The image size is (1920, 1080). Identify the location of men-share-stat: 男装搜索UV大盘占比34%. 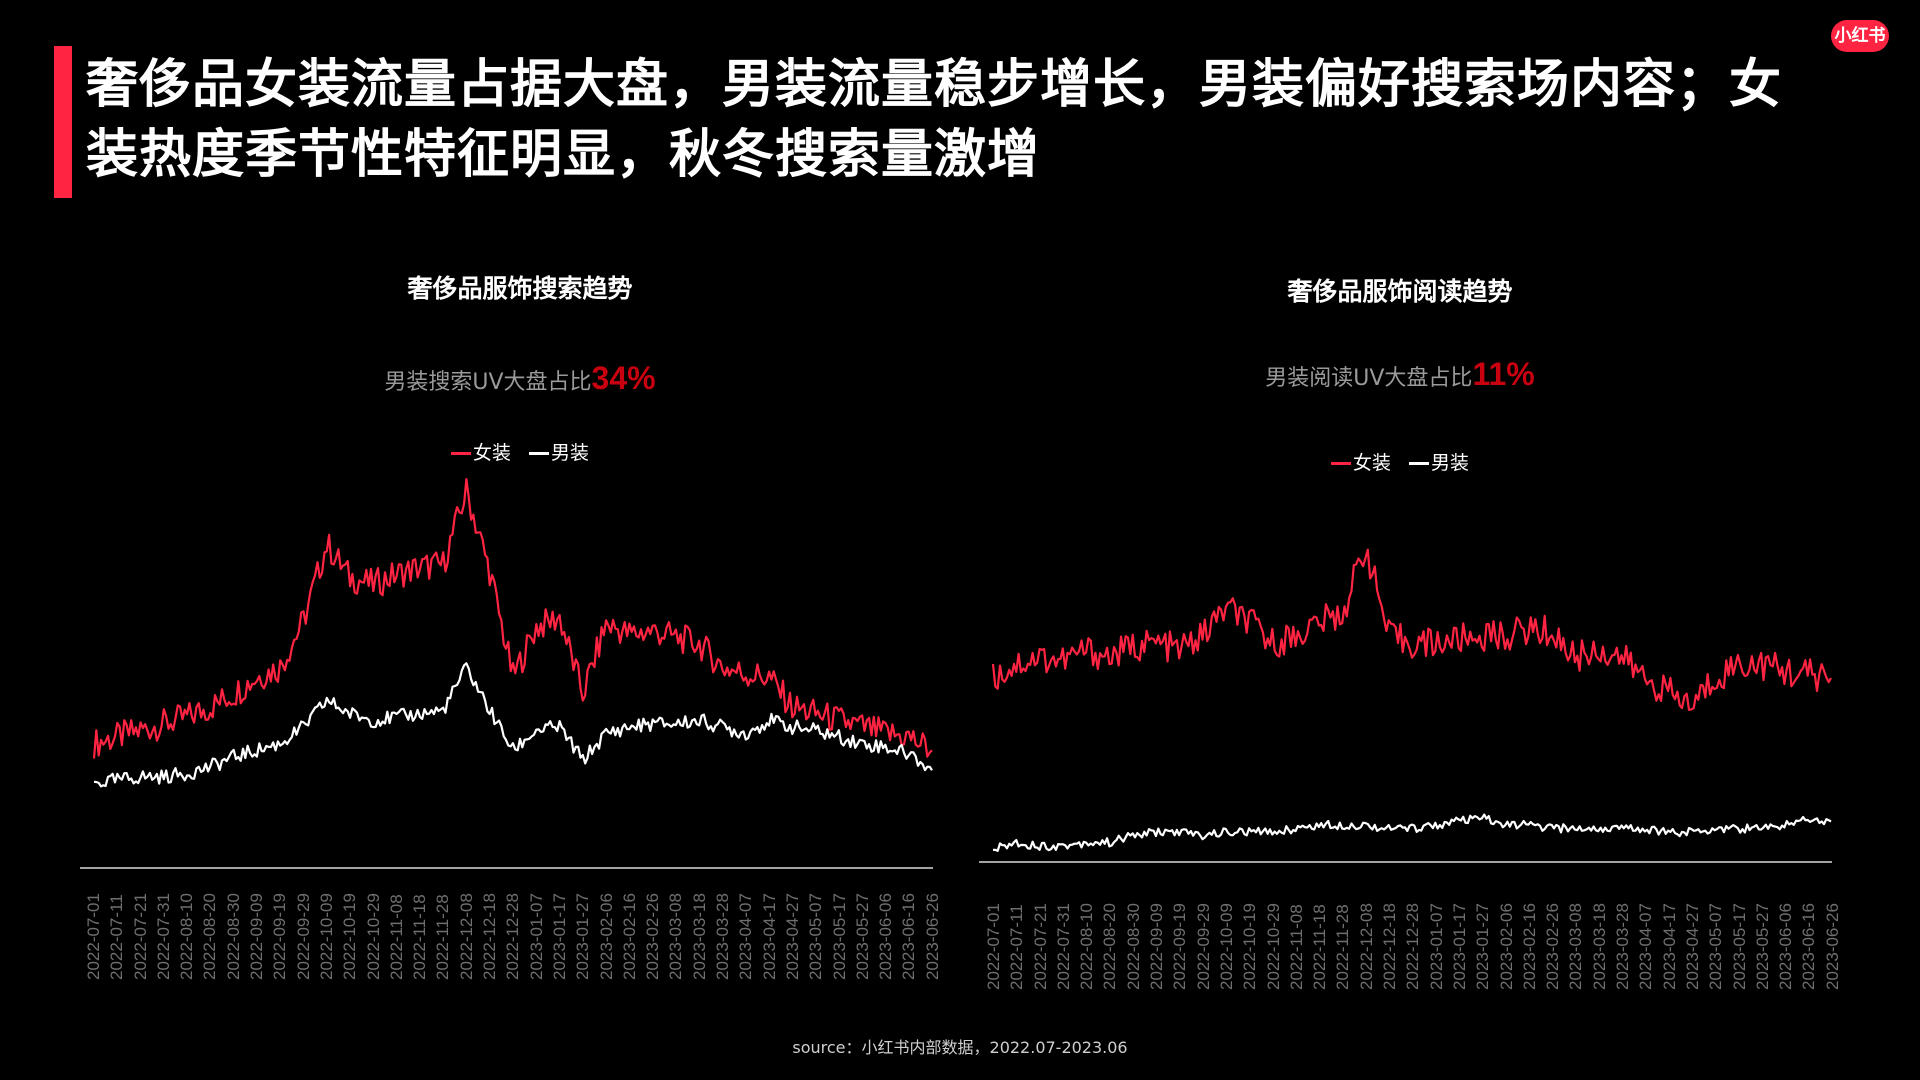
(520, 378).